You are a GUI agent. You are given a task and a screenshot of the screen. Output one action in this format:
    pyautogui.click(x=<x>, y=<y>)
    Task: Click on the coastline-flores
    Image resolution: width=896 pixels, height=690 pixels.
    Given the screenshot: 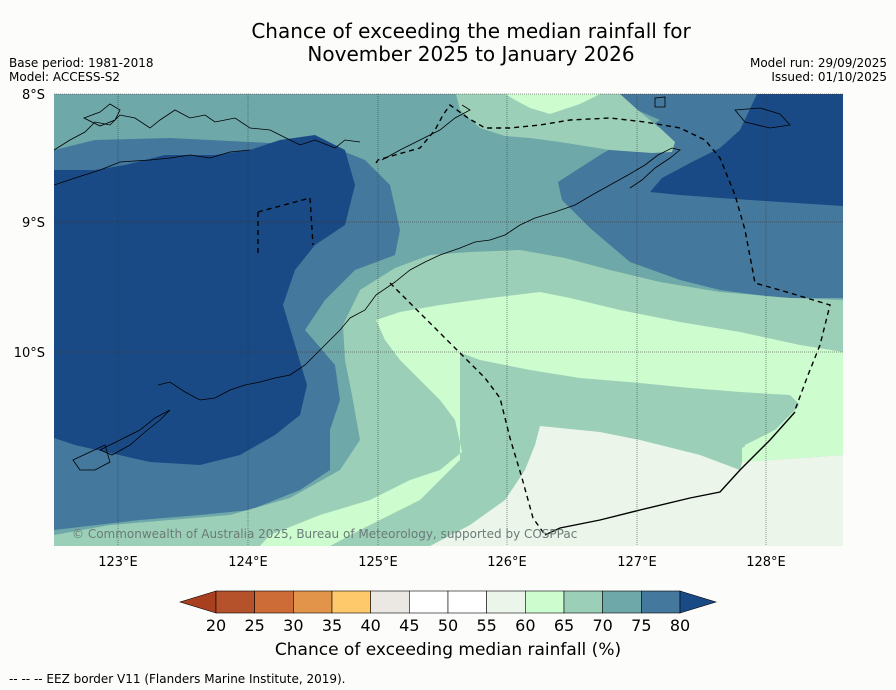 What is the action you would take?
    pyautogui.click(x=207, y=130)
    